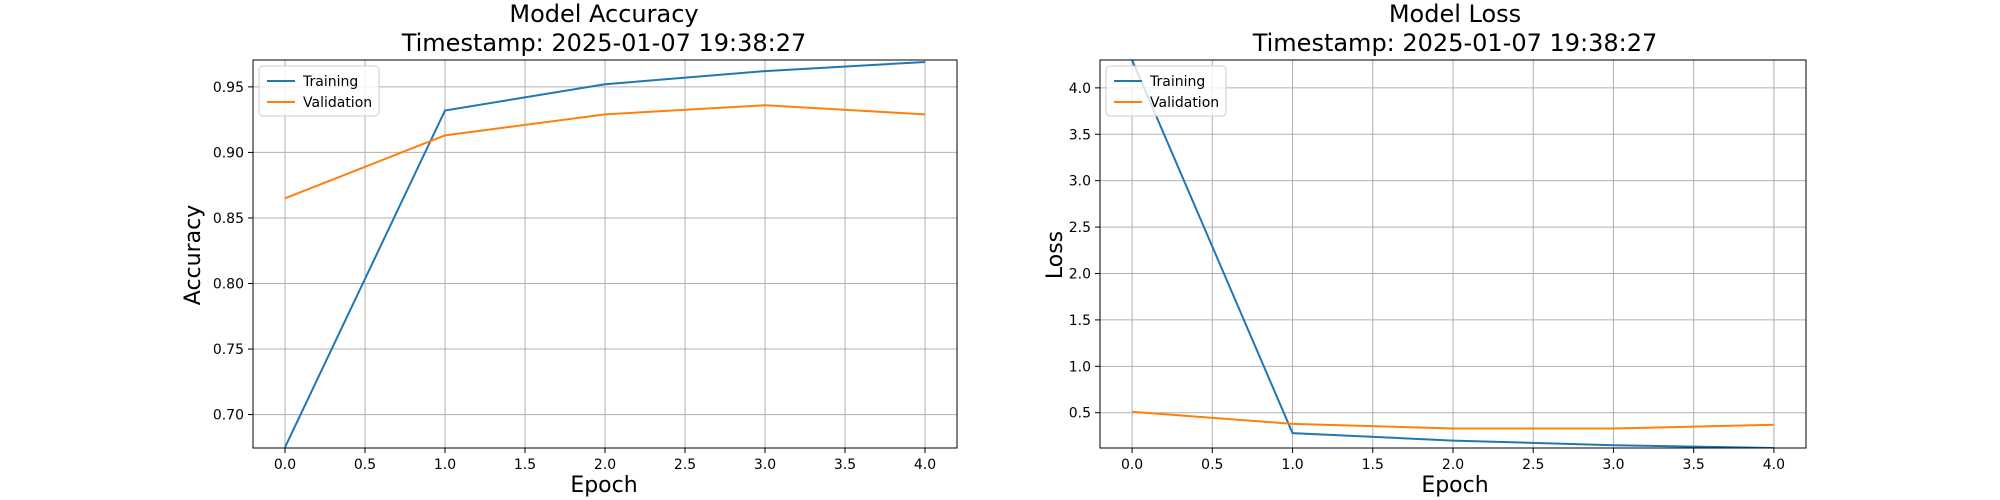 Image resolution: width=2000 pixels, height=500 pixels. I want to click on loss-chart-legend-label: Validation, so click(1184, 103).